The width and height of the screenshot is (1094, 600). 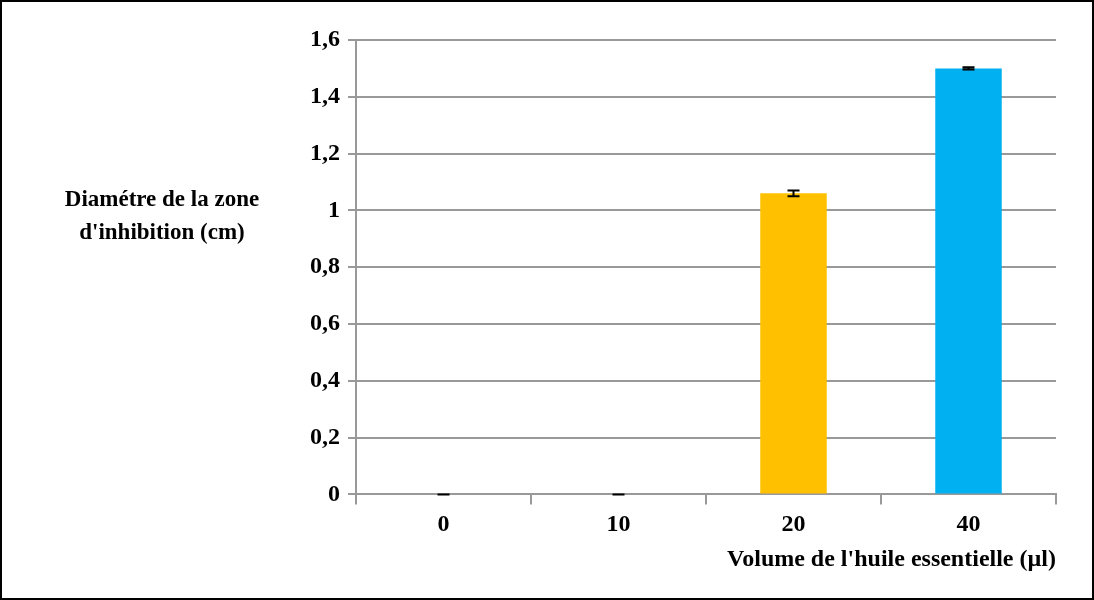 What do you see at coordinates (325, 435) in the screenshot?
I see `y-tick-label: 0,2` at bounding box center [325, 435].